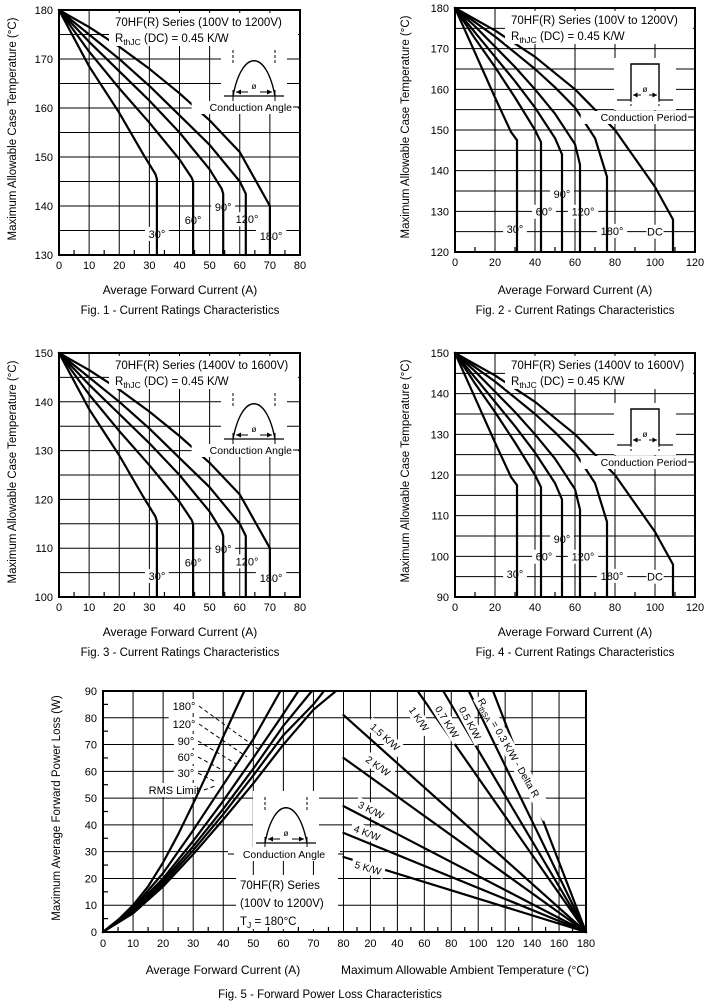 The image size is (717, 1007). What do you see at coordinates (568, 38) in the screenshot?
I see `fig2-subtitle: RthJC (DC) = 0.45 K/W` at bounding box center [568, 38].